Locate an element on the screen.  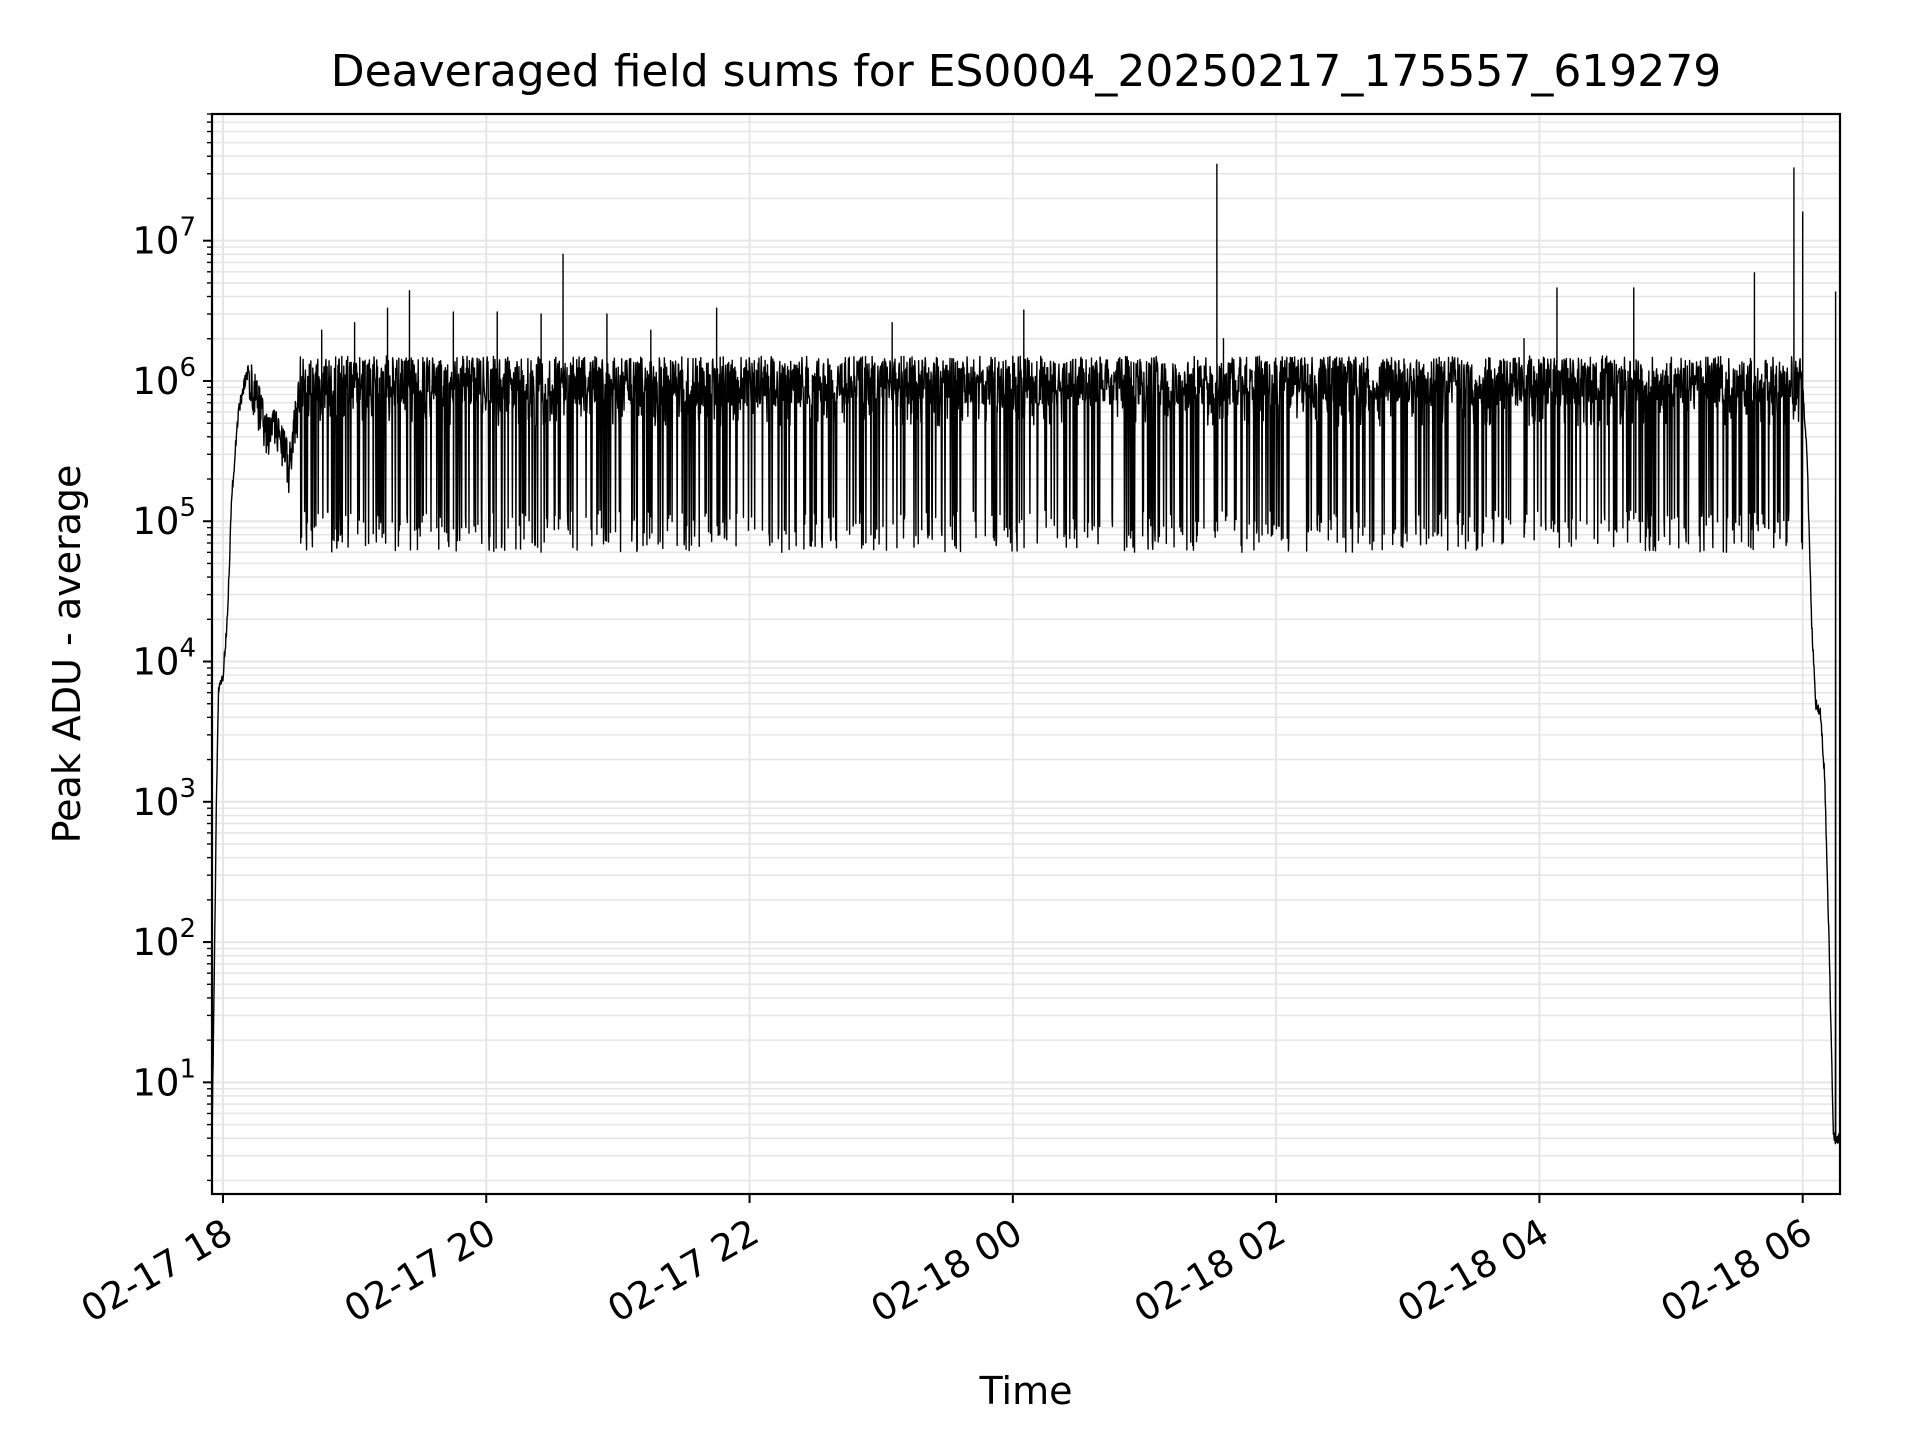
y-tick-label: 10² is located at coordinates (164, 939).